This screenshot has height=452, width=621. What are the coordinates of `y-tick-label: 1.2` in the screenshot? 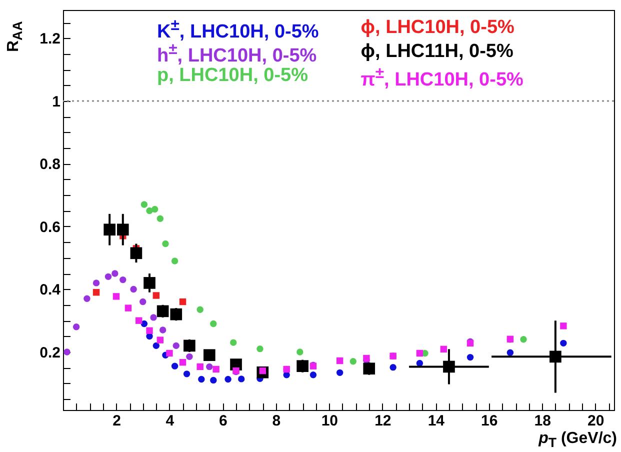 It's located at (50, 39).